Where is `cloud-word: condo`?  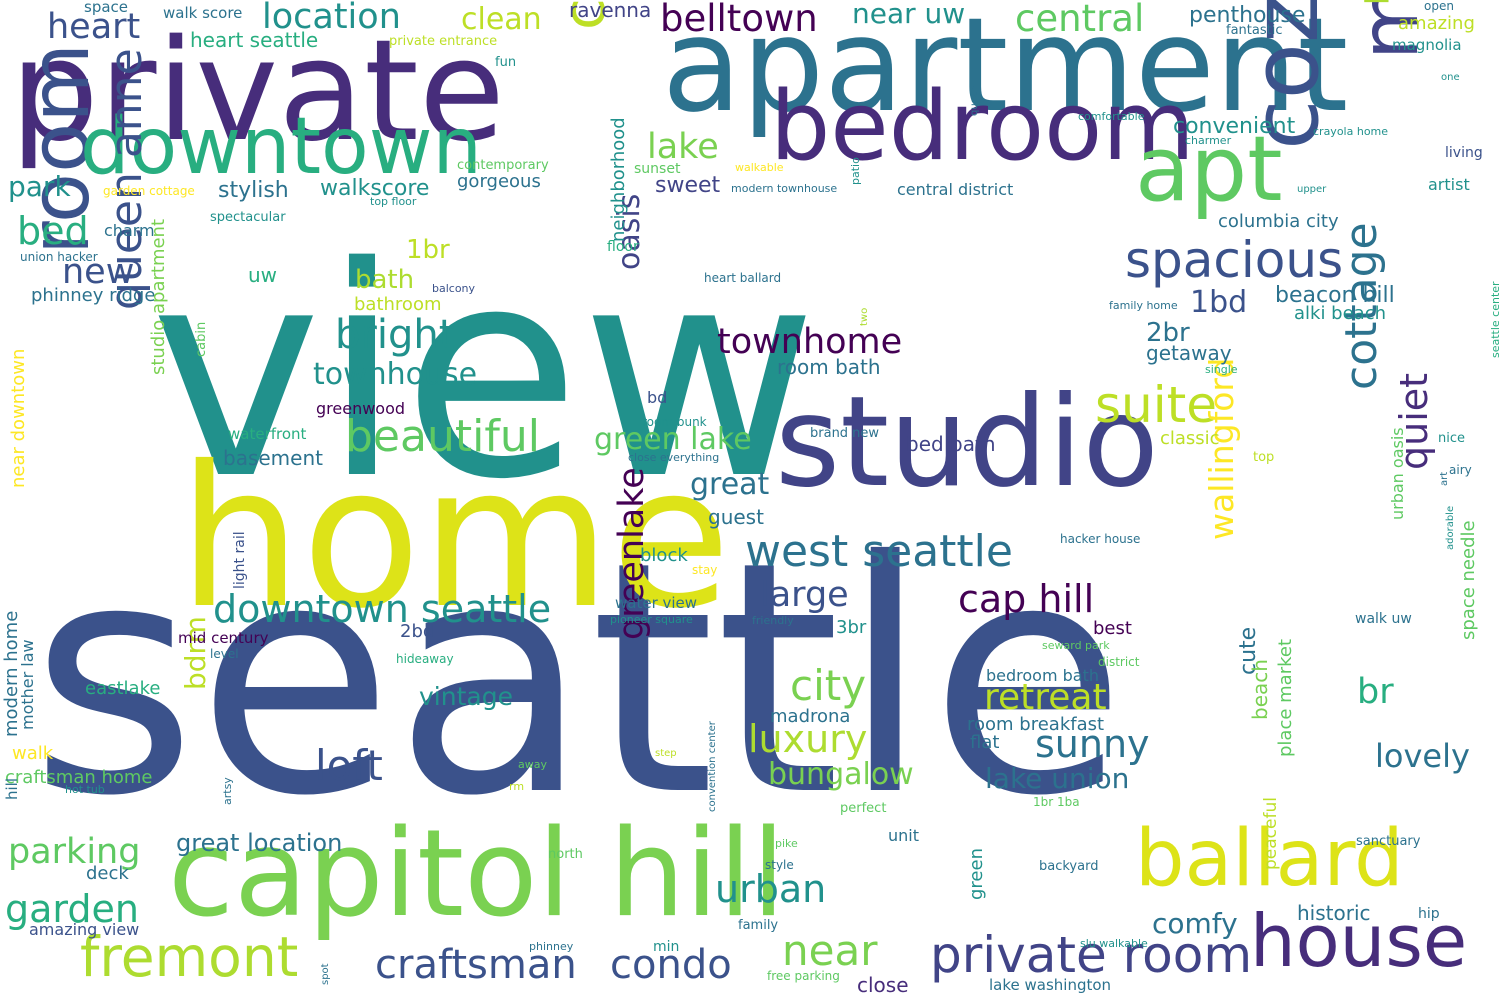 cloud-word: condo is located at coordinates (671, 965).